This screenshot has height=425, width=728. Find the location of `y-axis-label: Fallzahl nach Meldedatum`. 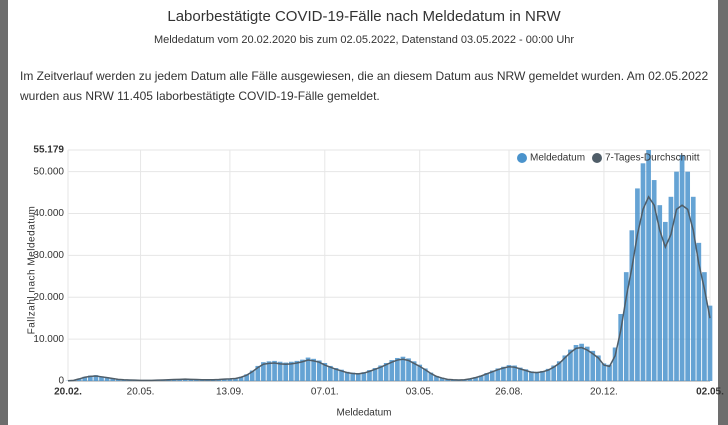

y-axis-label: Fallzahl nach Meldedatum is located at coordinates (32, 270).